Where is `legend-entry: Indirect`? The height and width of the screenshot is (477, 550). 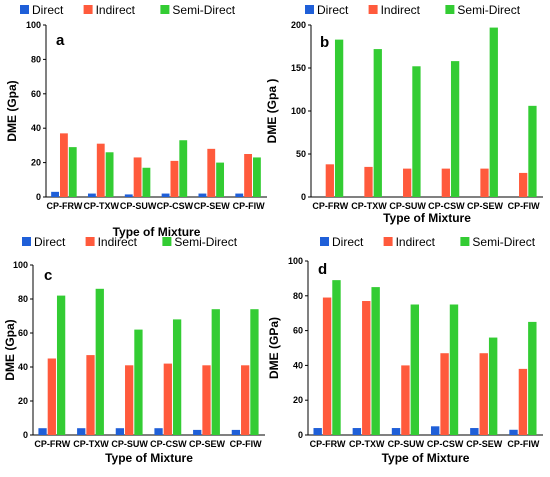
legend-entry: Indirect is located at coordinates (409, 242).